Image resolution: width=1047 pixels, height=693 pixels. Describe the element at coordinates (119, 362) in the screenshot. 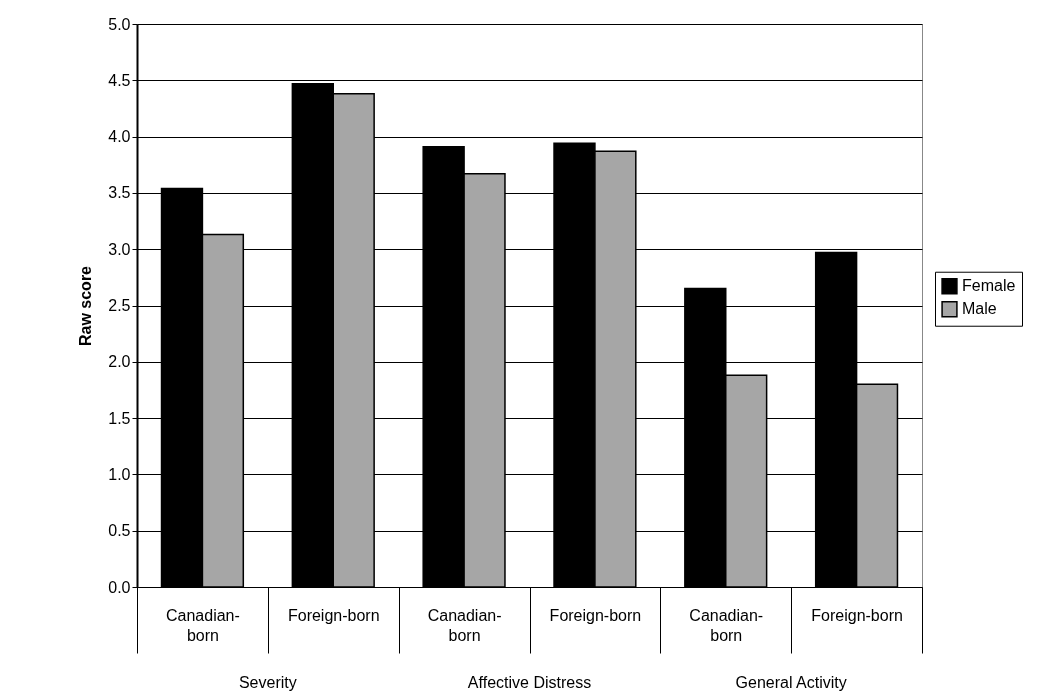

I see `y-tick-label: 2.0` at that location.